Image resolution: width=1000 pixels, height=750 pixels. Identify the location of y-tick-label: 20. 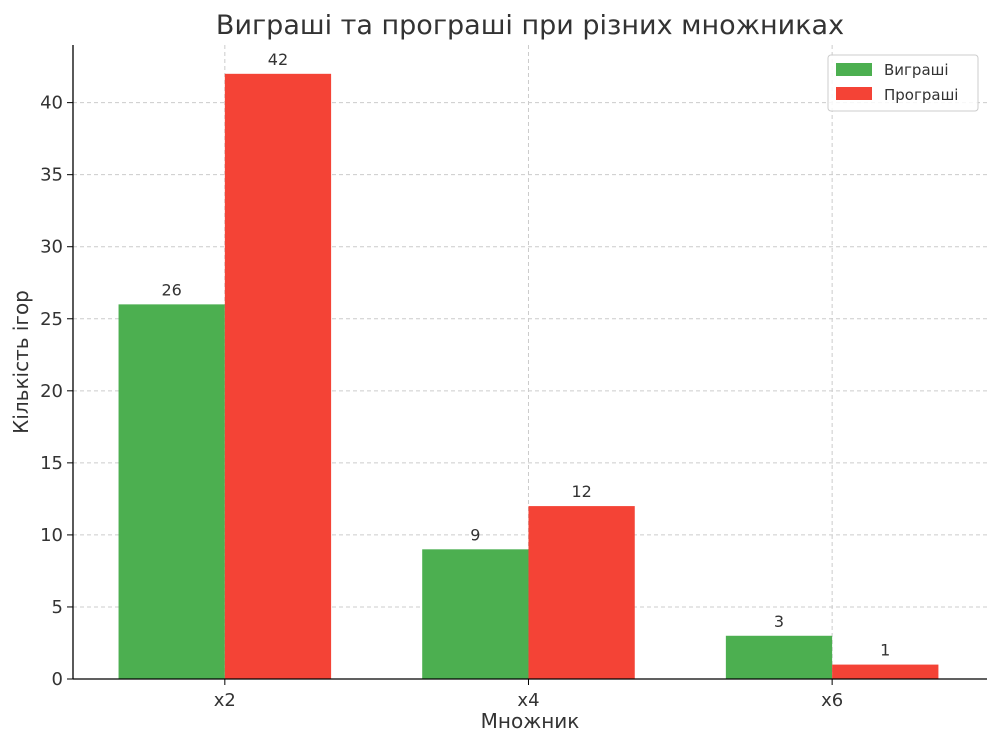
(51, 391).